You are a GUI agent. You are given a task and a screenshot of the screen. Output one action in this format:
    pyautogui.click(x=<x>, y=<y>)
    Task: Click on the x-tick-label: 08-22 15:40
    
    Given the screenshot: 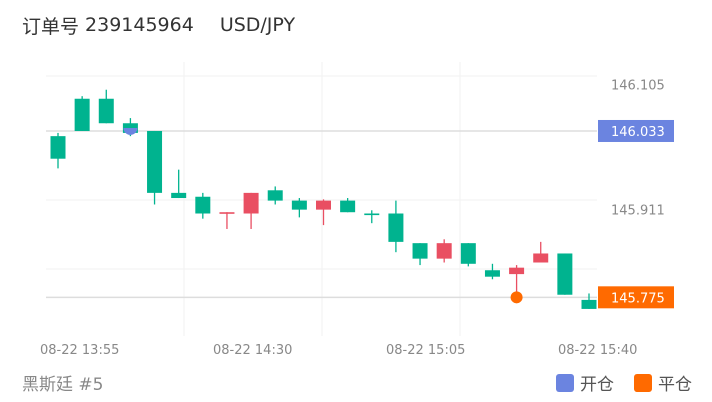 What is the action you would take?
    pyautogui.click(x=597, y=350)
    